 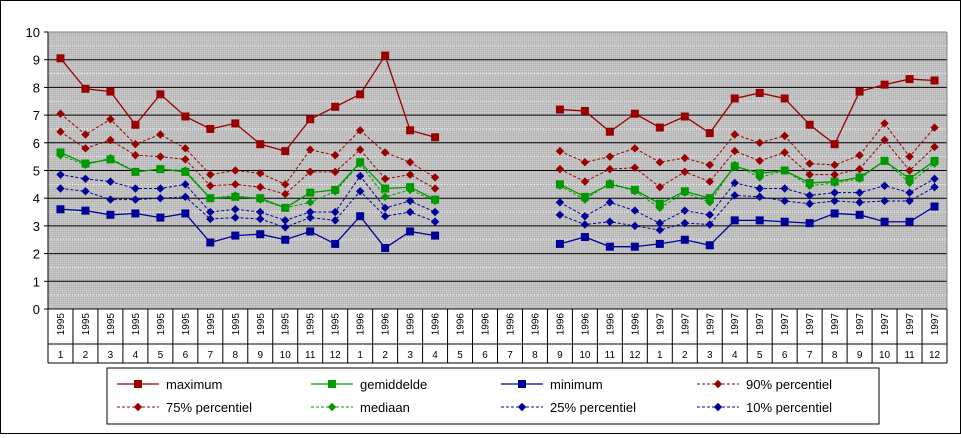 What do you see at coordinates (789, 384) in the screenshot?
I see `legend-label: 90% percentiel` at bounding box center [789, 384].